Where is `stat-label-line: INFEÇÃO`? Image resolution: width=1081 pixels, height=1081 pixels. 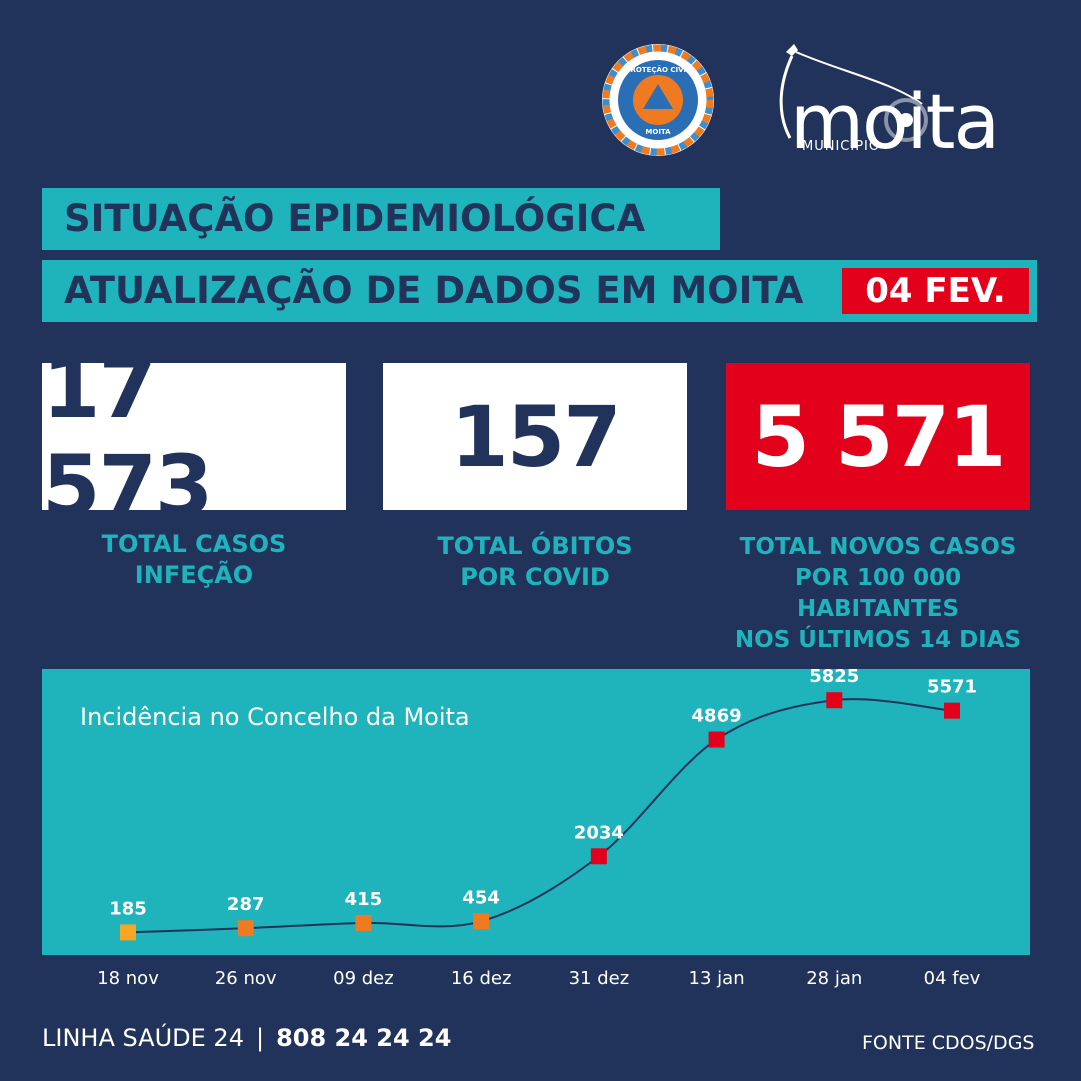
stat-label-line: INFEÇÃO is located at coordinates (194, 575).